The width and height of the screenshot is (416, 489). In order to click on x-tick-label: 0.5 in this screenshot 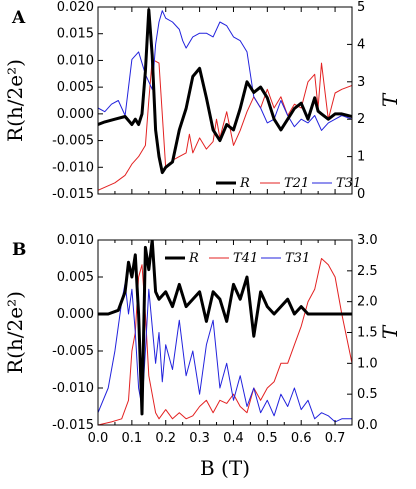, I will do `click(267, 438)`.